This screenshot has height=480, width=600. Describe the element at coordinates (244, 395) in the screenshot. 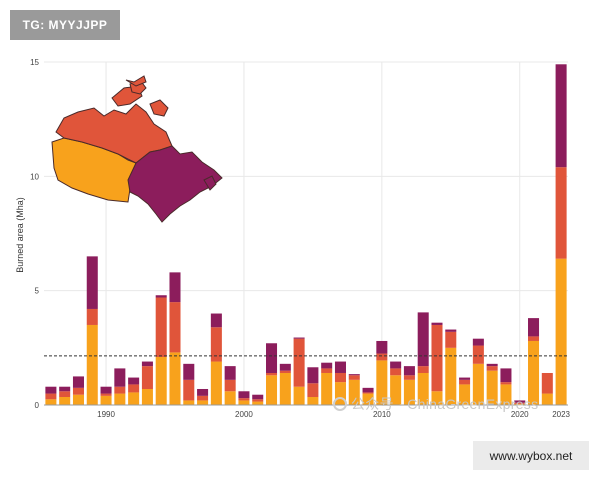

I see `bar-east-2000` at that location.